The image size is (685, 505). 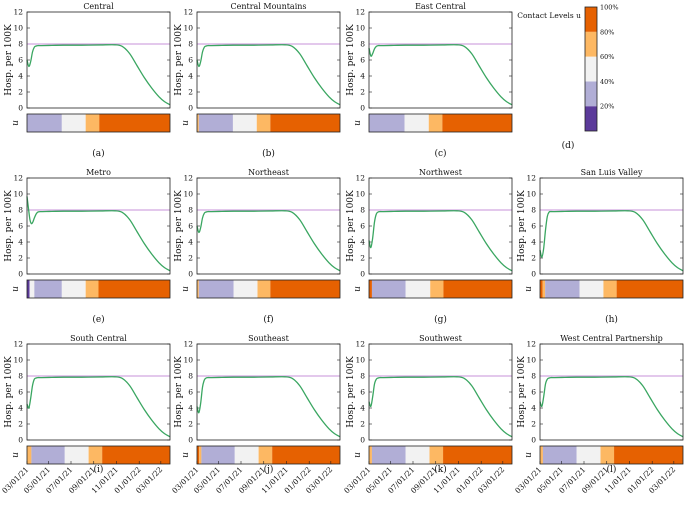 I want to click on panel-title: Southwest, so click(x=441, y=338).